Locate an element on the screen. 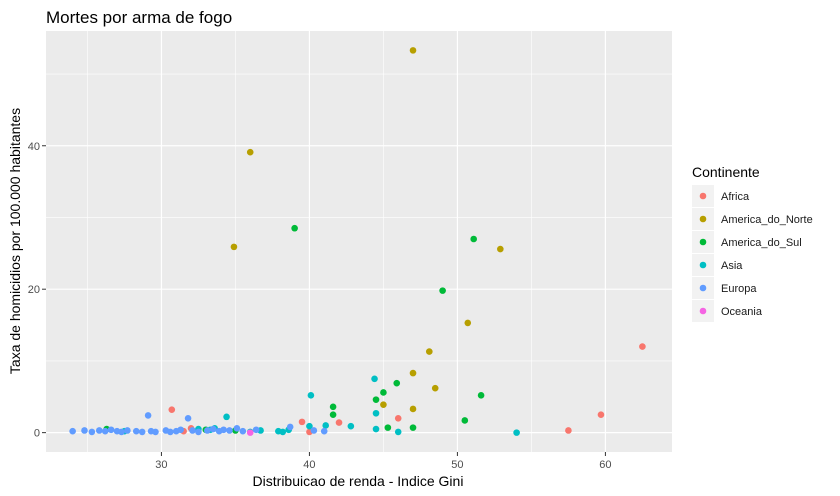 The height and width of the screenshot is (496, 840). legend-title: Continente is located at coordinates (726, 172).